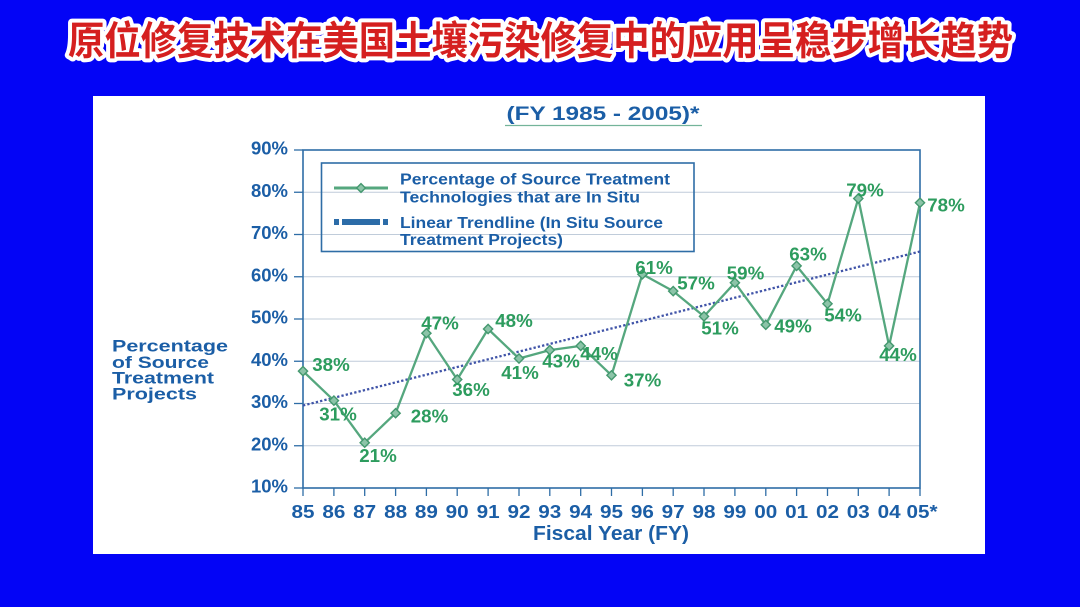  What do you see at coordinates (580, 512) in the screenshot?
I see `svg-text: 94` at bounding box center [580, 512].